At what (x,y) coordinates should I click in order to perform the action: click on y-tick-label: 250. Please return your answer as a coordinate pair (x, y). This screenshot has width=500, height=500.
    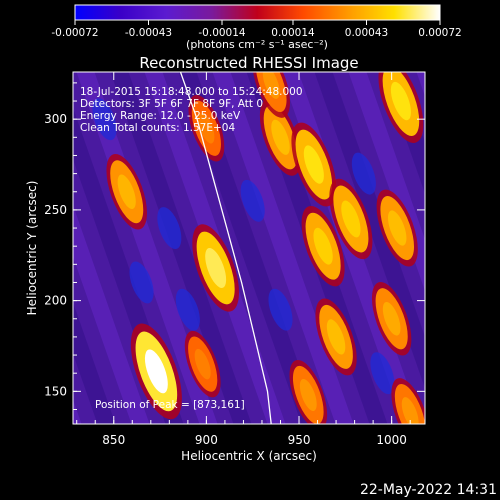
    Looking at the image, I should click on (55, 210).